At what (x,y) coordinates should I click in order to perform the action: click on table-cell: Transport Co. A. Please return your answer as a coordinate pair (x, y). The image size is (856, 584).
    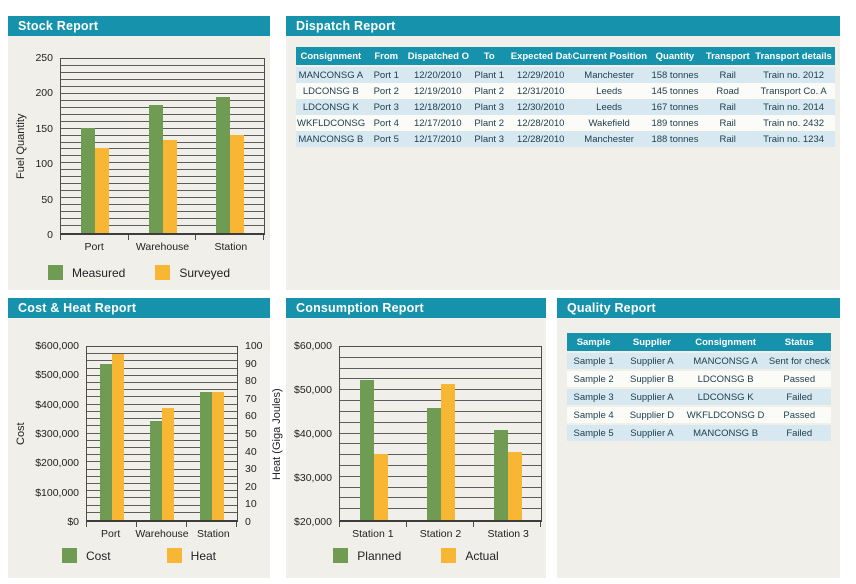
    Looking at the image, I should click on (793, 91).